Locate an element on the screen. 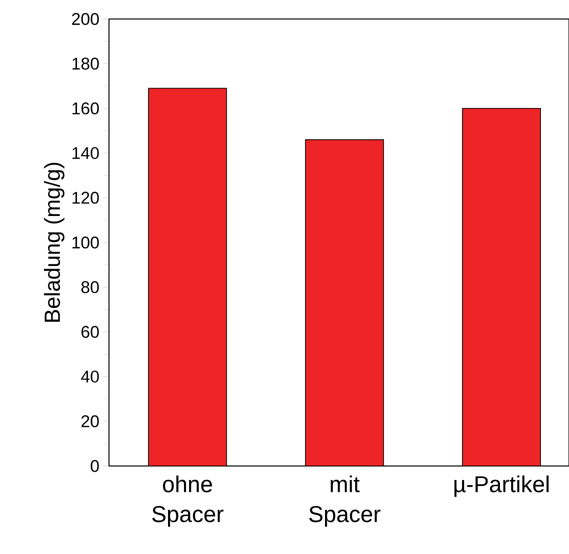  y-tick-label: 0 is located at coordinates (94, 466).